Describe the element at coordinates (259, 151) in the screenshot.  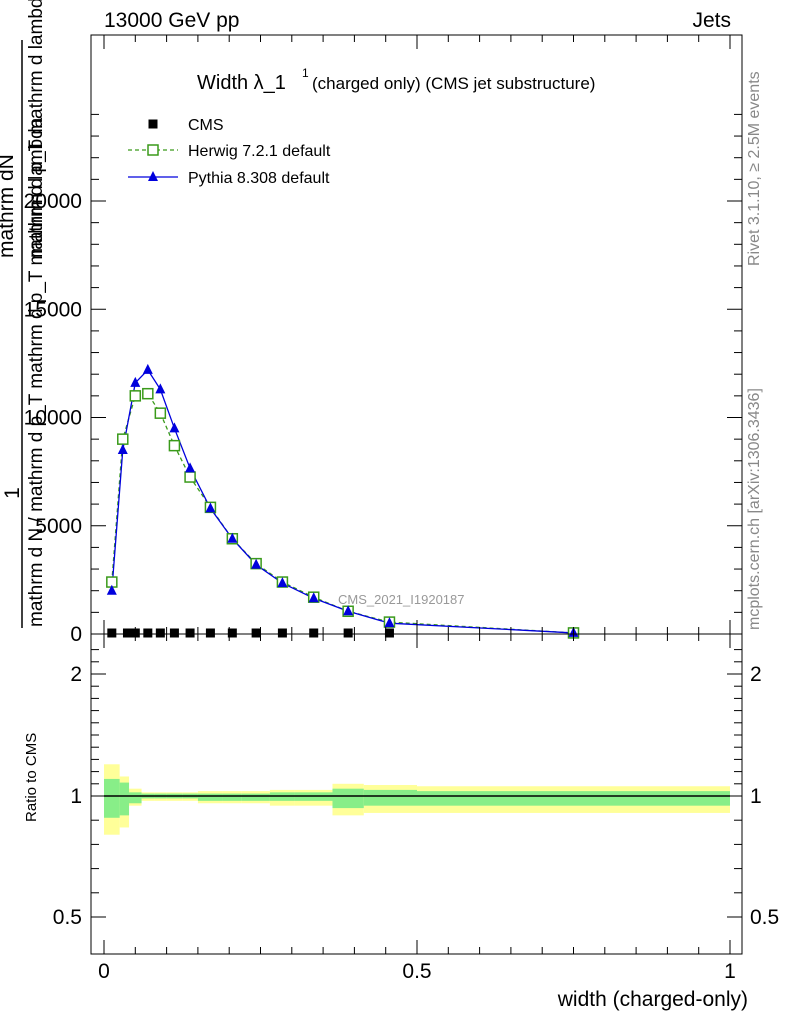
I see `legend-label: Herwig 7.2.1 default` at that location.